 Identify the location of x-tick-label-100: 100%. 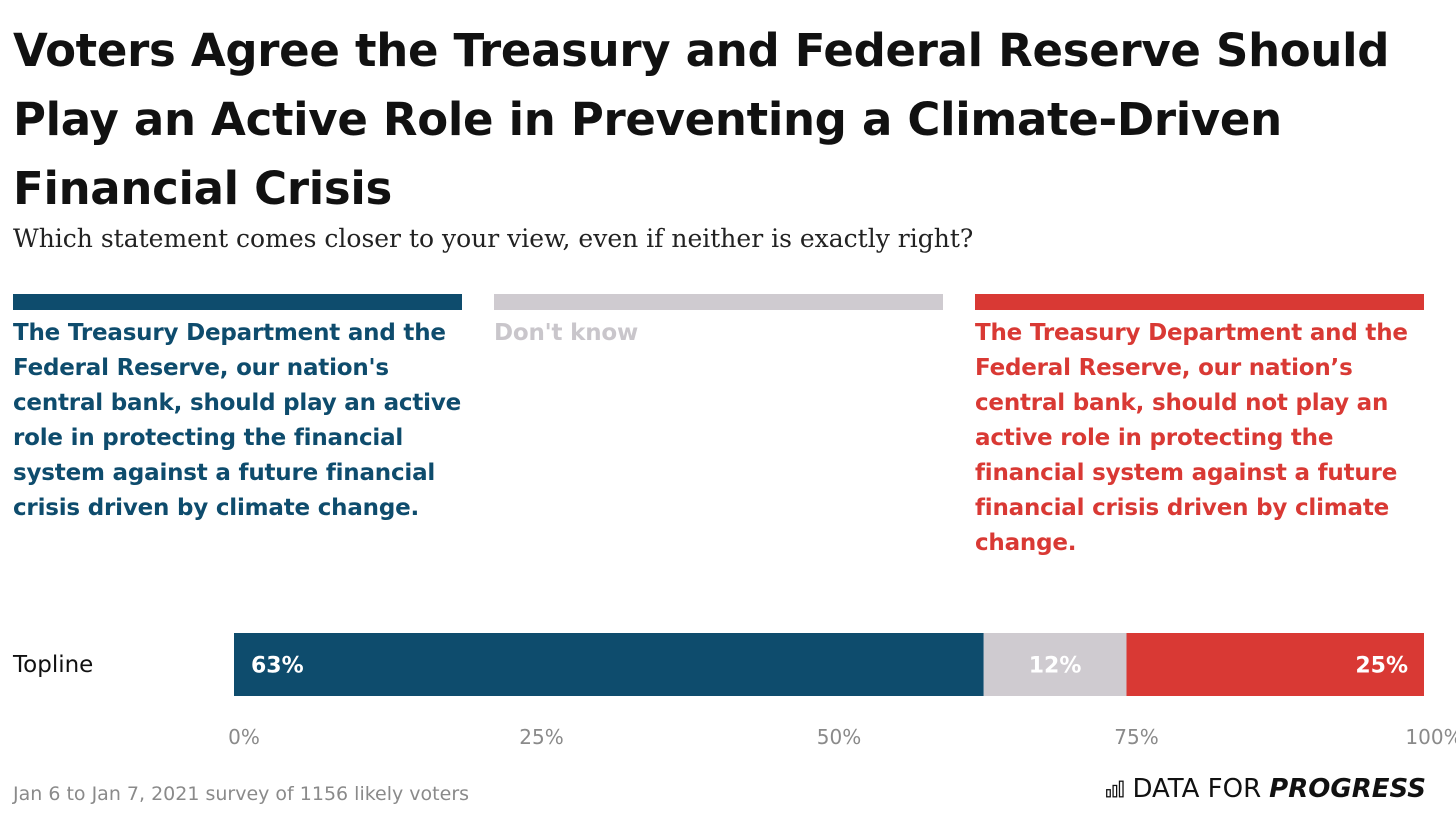
(1430, 737).